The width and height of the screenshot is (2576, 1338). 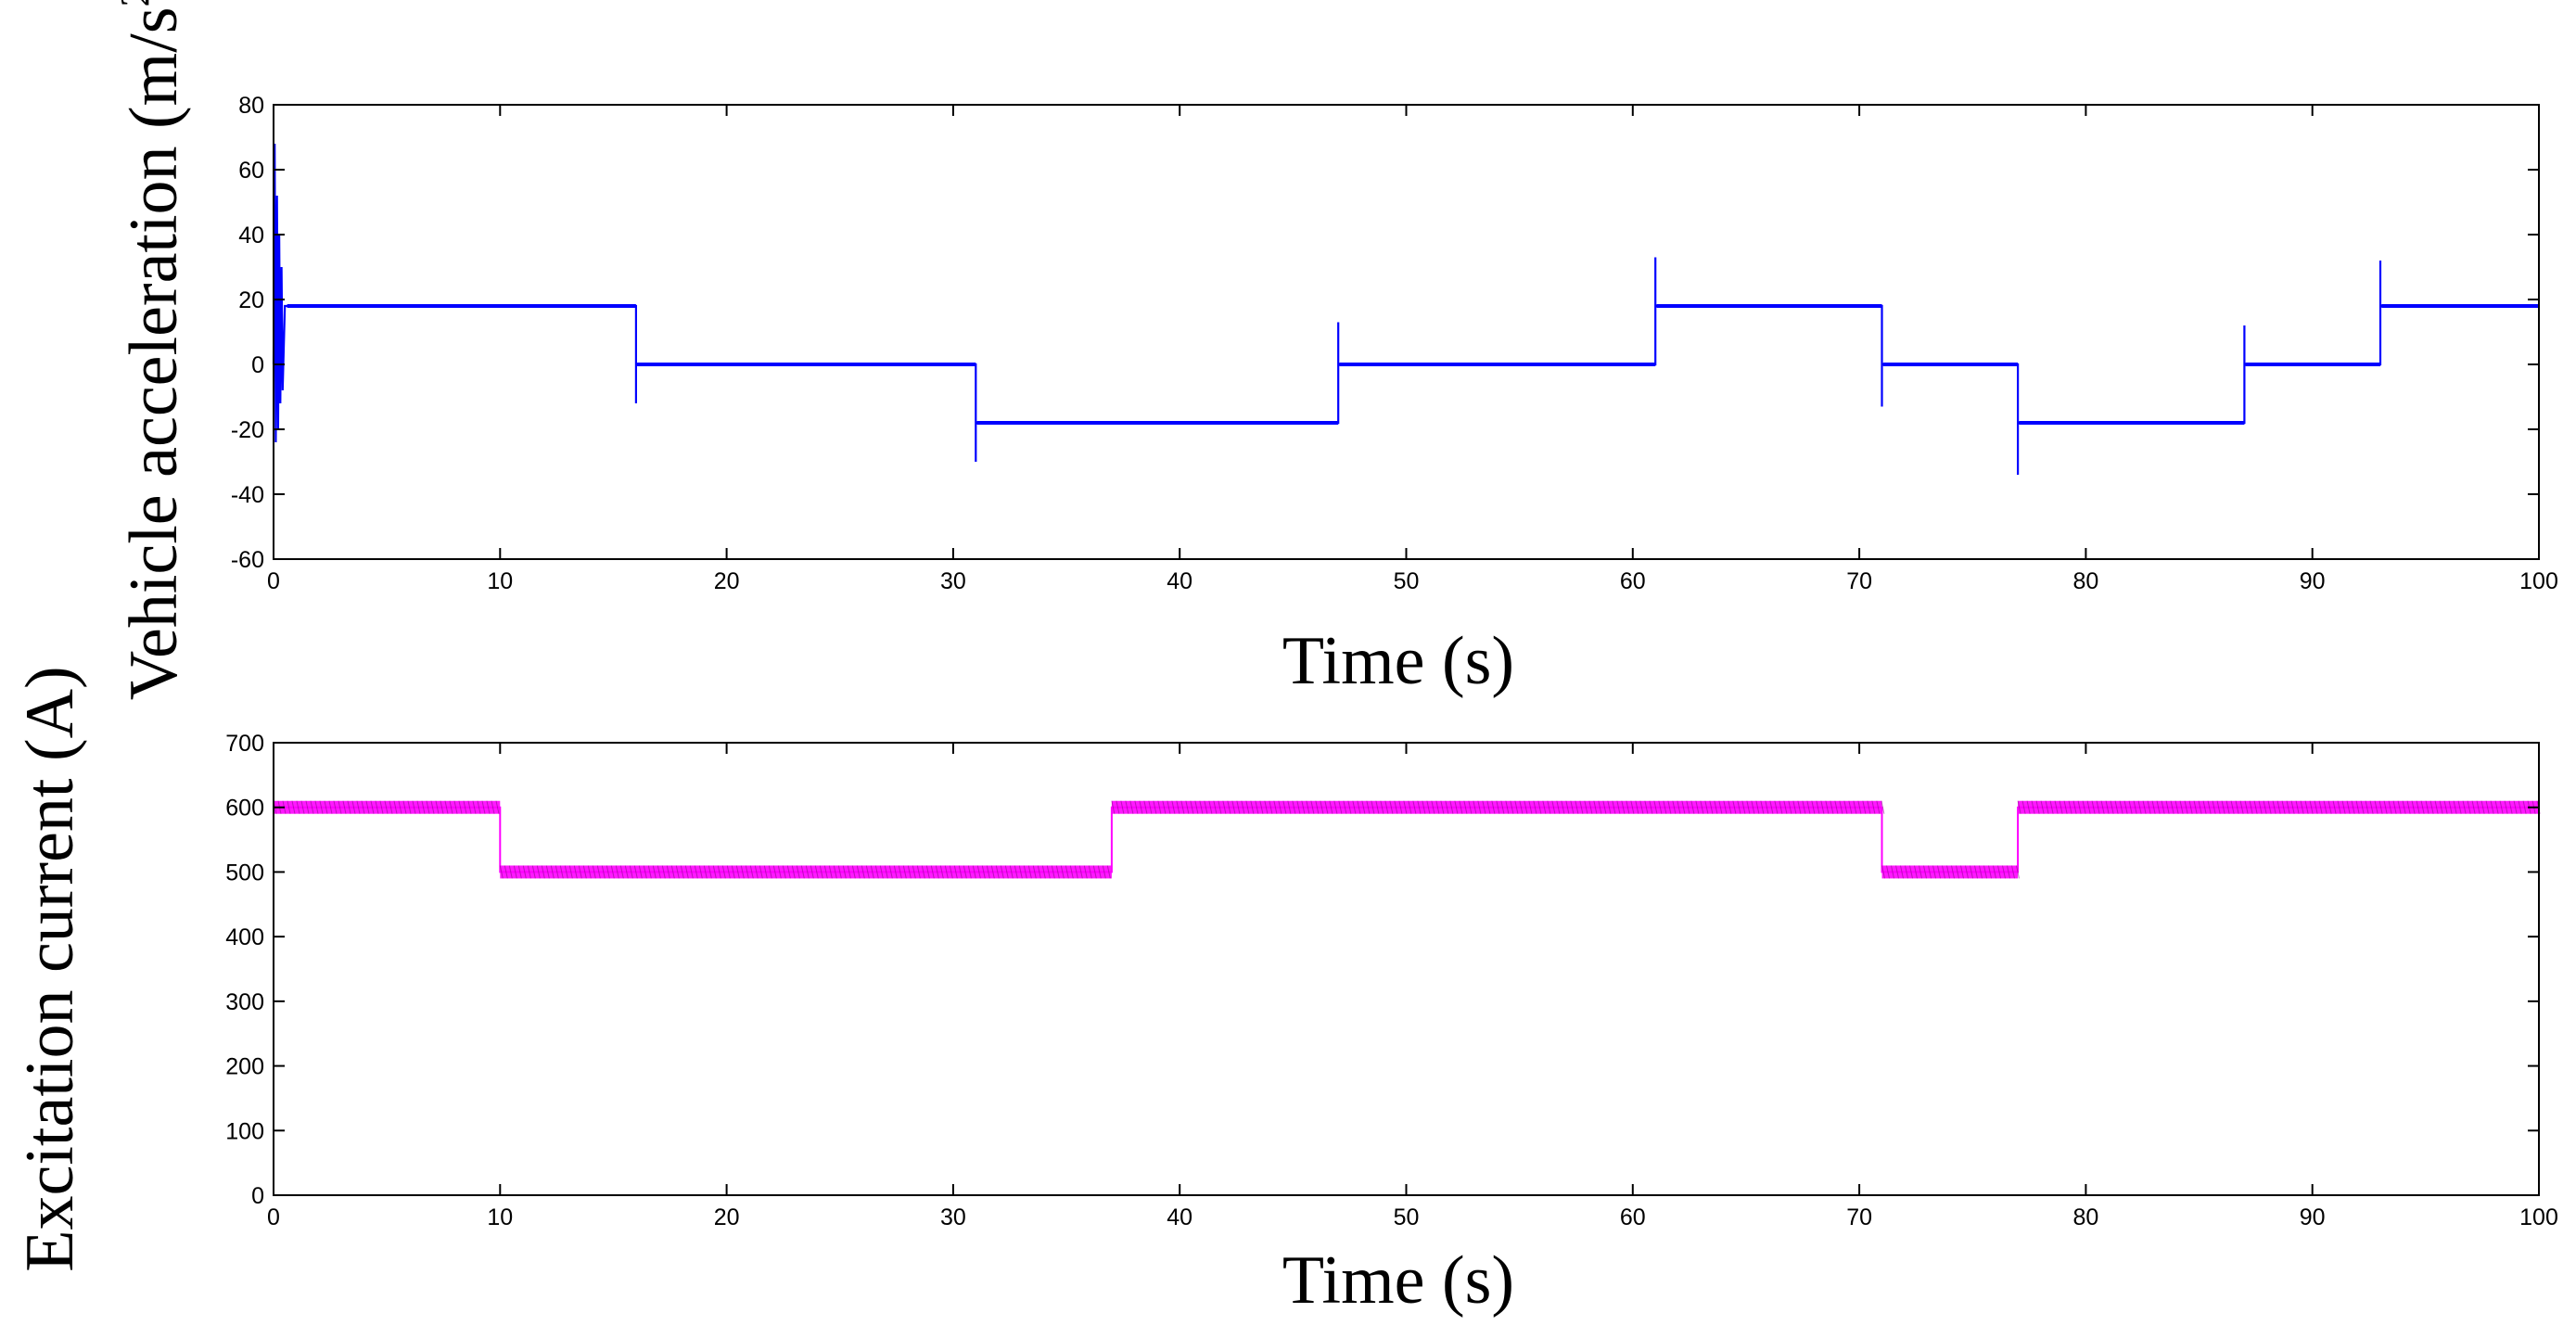 What do you see at coordinates (251, 106) in the screenshot?
I see `acceleration-y-tick-label: 80` at bounding box center [251, 106].